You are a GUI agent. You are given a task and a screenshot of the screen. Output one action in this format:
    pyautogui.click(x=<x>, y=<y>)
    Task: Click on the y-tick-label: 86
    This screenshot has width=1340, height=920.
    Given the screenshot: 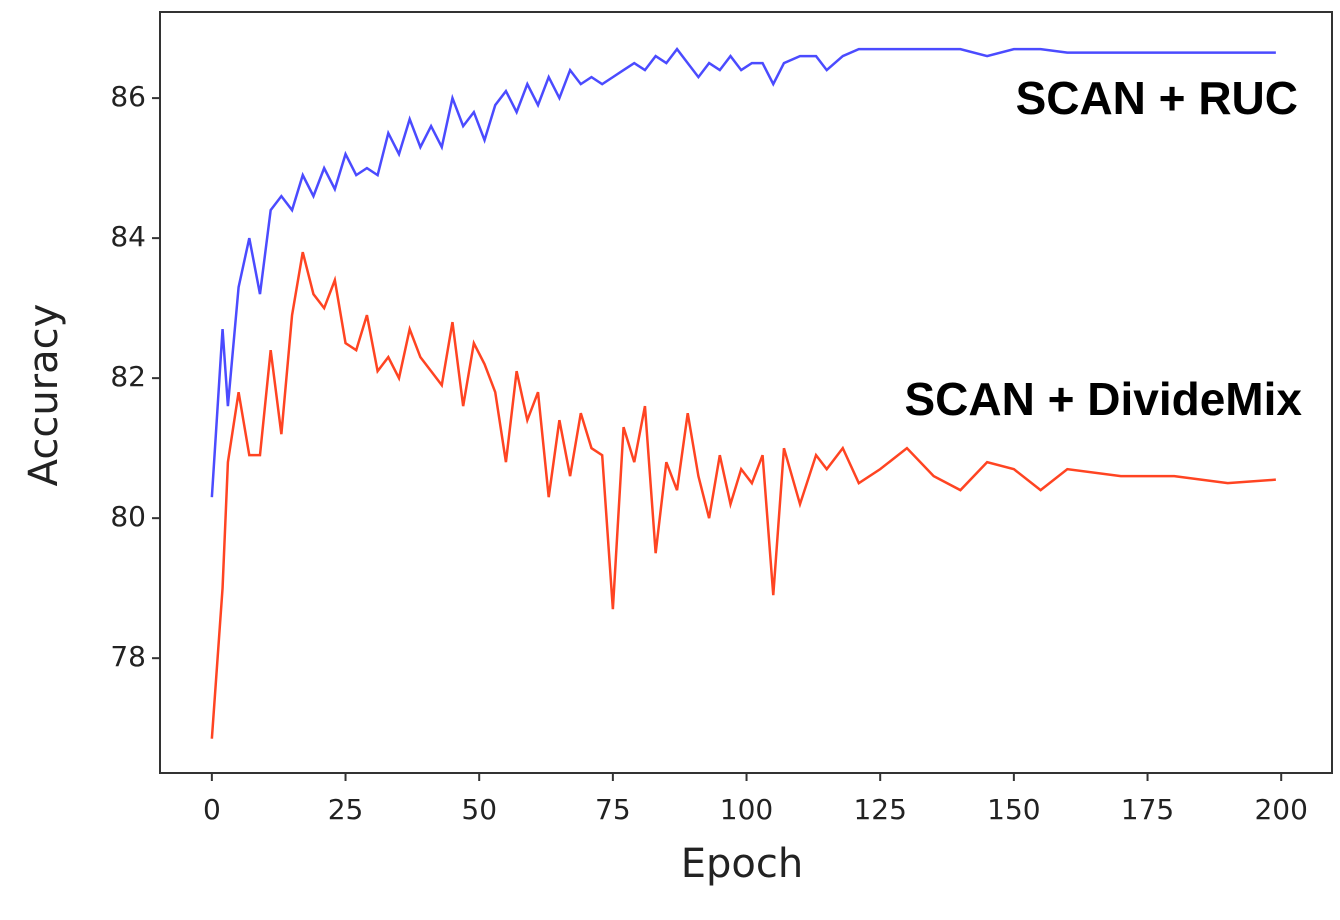 What is the action you would take?
    pyautogui.click(x=128, y=96)
    